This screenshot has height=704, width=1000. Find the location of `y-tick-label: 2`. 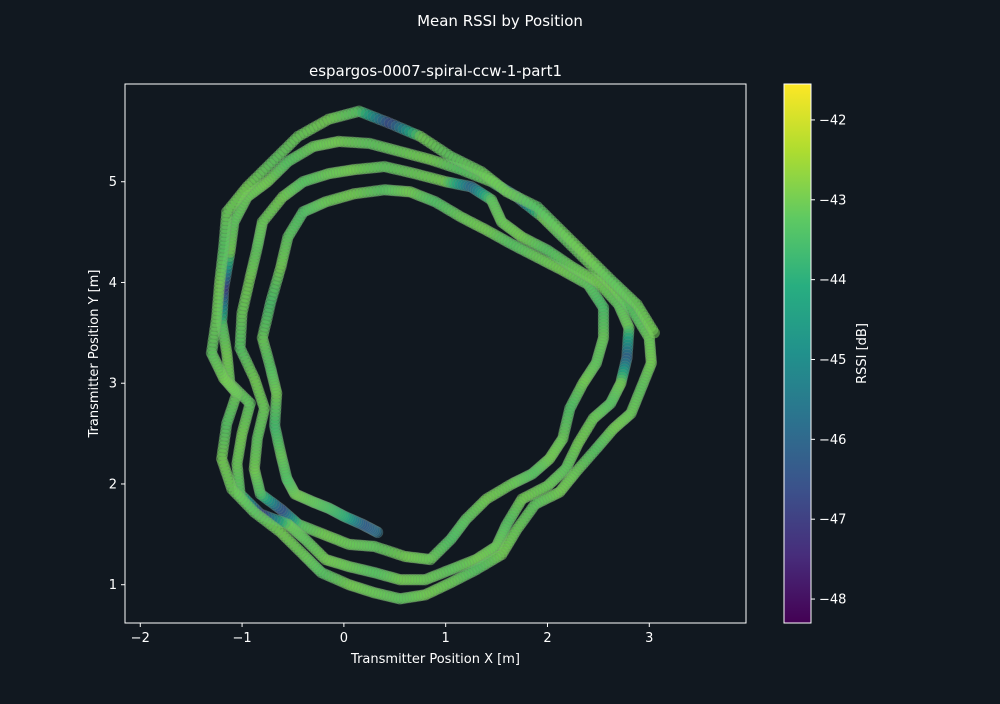

y-tick-label: 2 is located at coordinates (113, 484).